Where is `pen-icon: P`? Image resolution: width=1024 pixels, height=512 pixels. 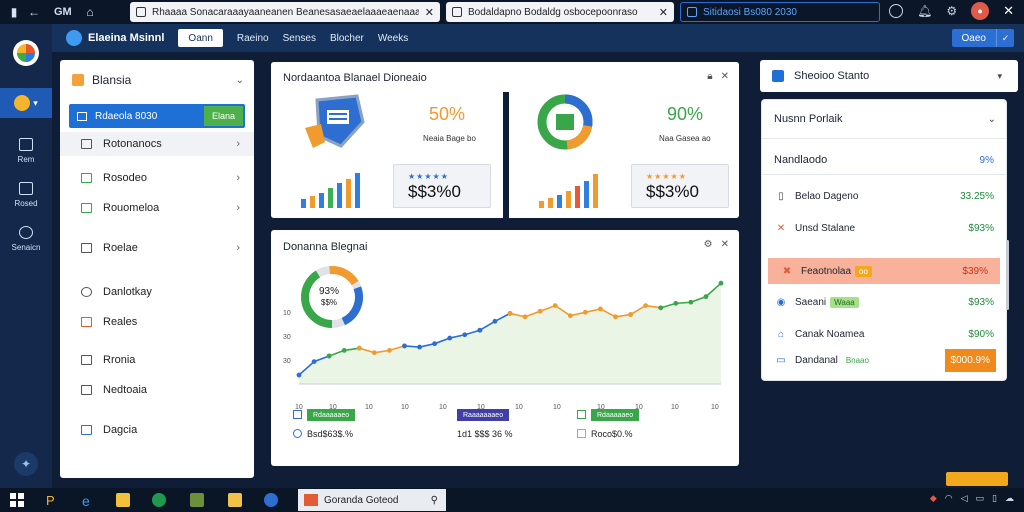
pen-icon: P is located at coordinates (50, 500).